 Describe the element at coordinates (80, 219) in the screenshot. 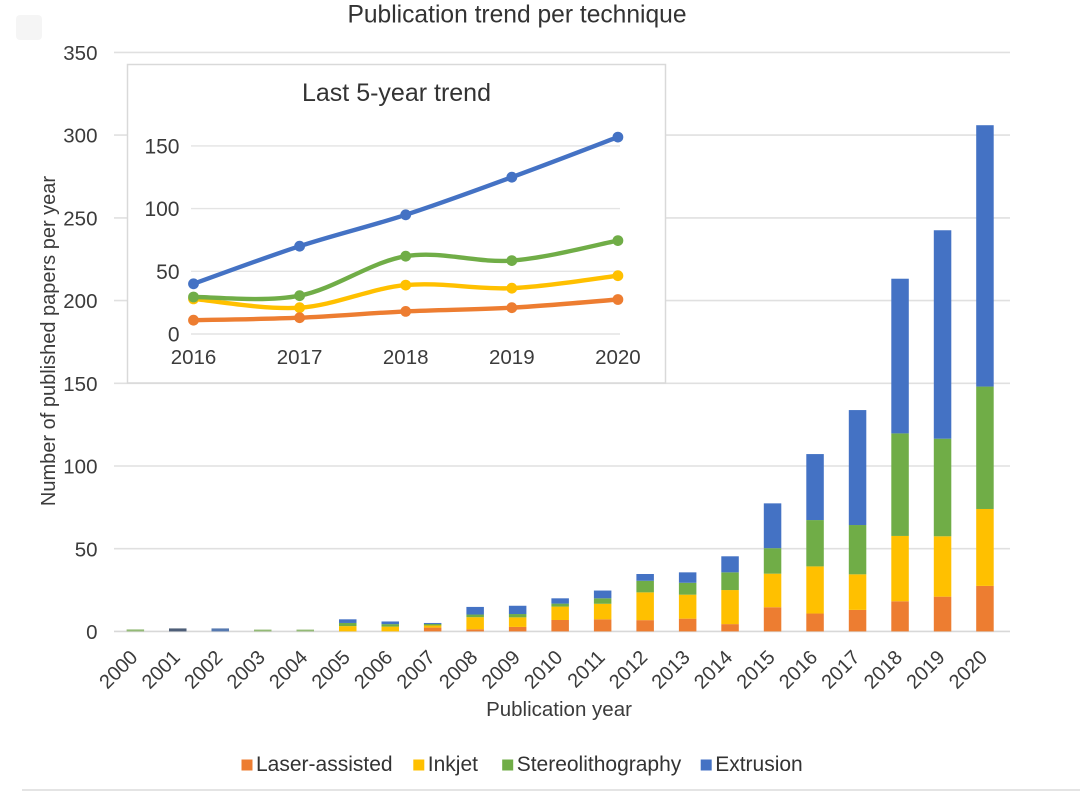

I see `svg-text: 250` at that location.